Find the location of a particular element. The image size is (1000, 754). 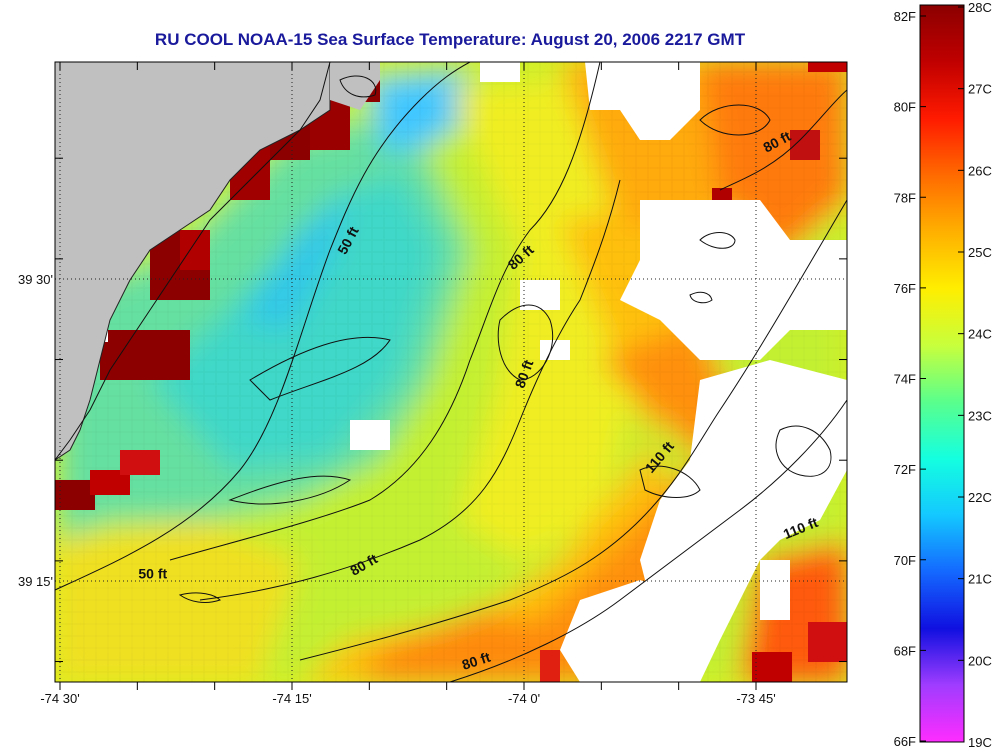

x-tick-label: -74 15' is located at coordinates (291, 698).